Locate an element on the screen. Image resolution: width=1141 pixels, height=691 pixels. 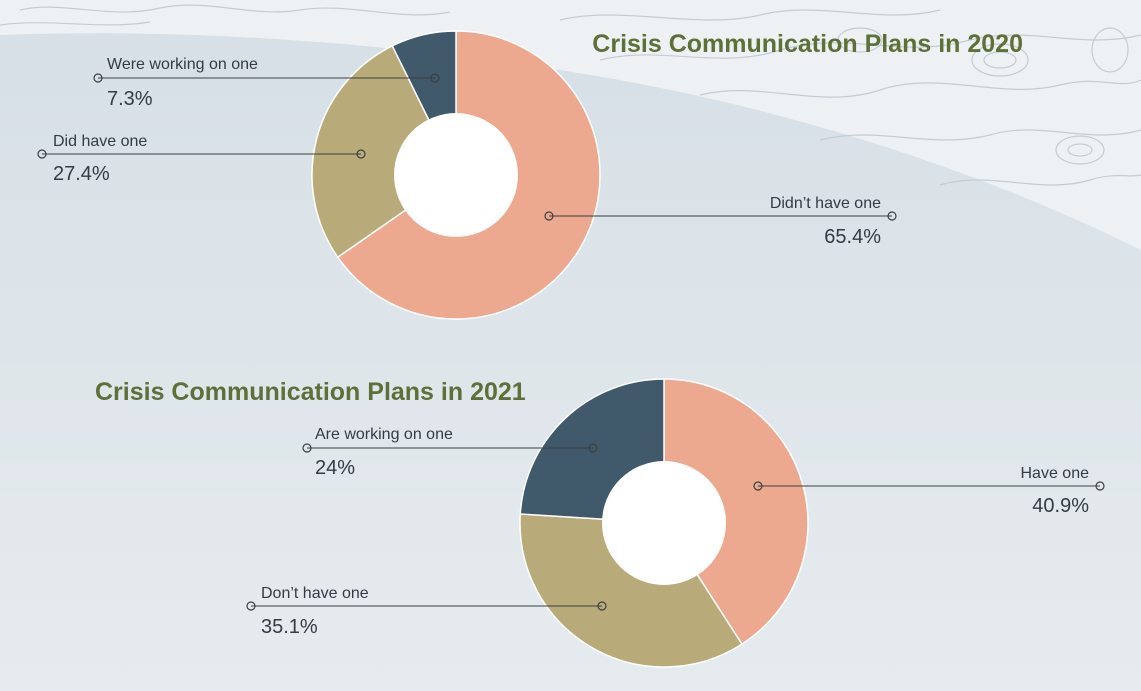
slice-label: Didn’t have one is located at coordinates (825, 203).